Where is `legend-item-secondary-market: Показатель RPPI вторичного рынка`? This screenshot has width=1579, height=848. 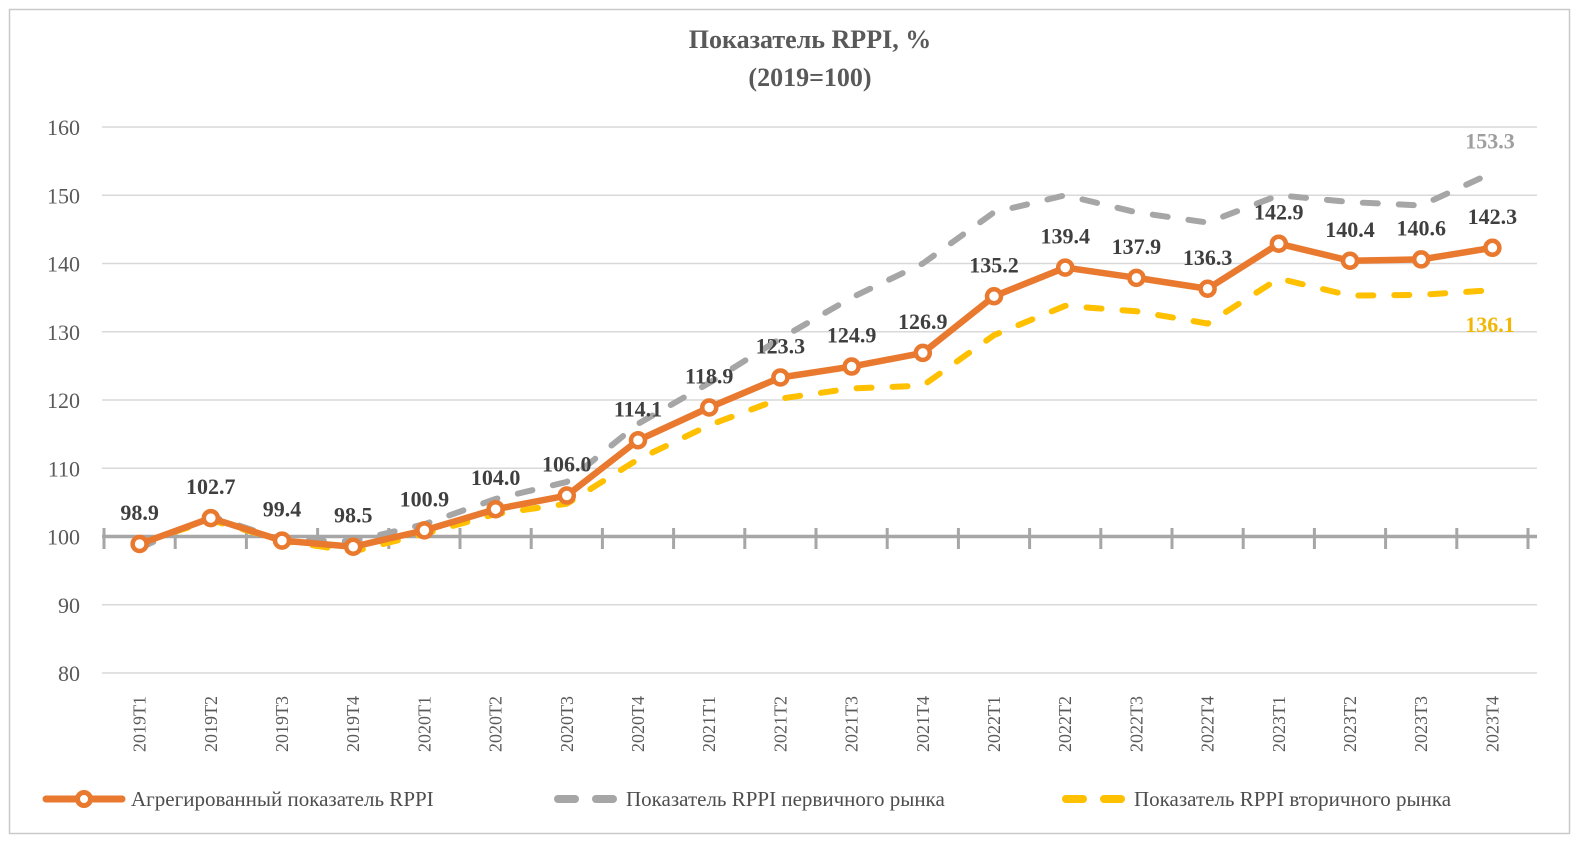 legend-item-secondary-market: Показатель RPPI вторичного рынка is located at coordinates (1257, 799).